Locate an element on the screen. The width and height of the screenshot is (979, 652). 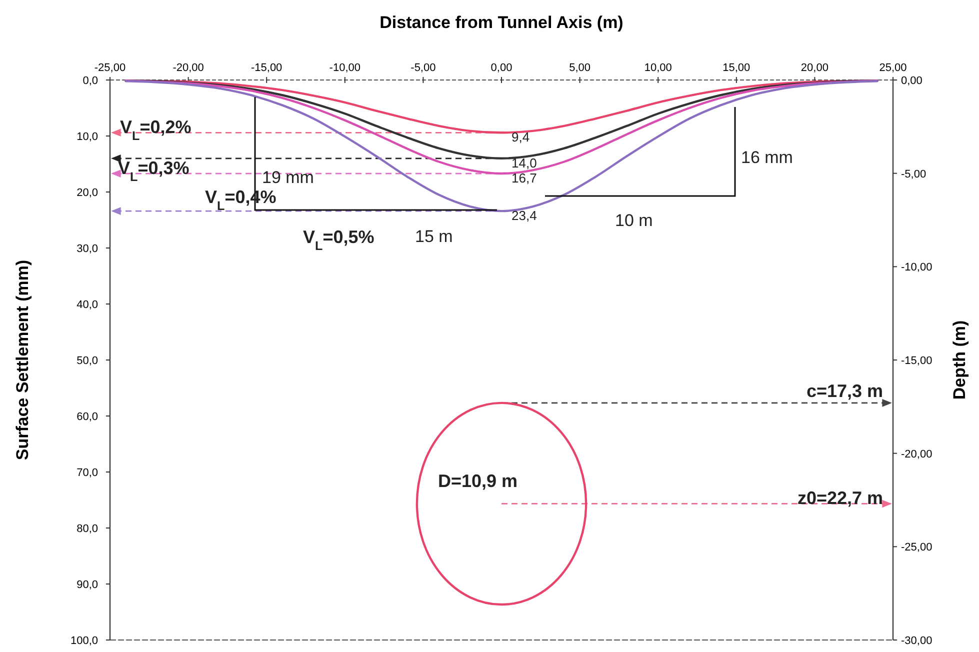
x-tick-label: 25,00 is located at coordinates (893, 68).